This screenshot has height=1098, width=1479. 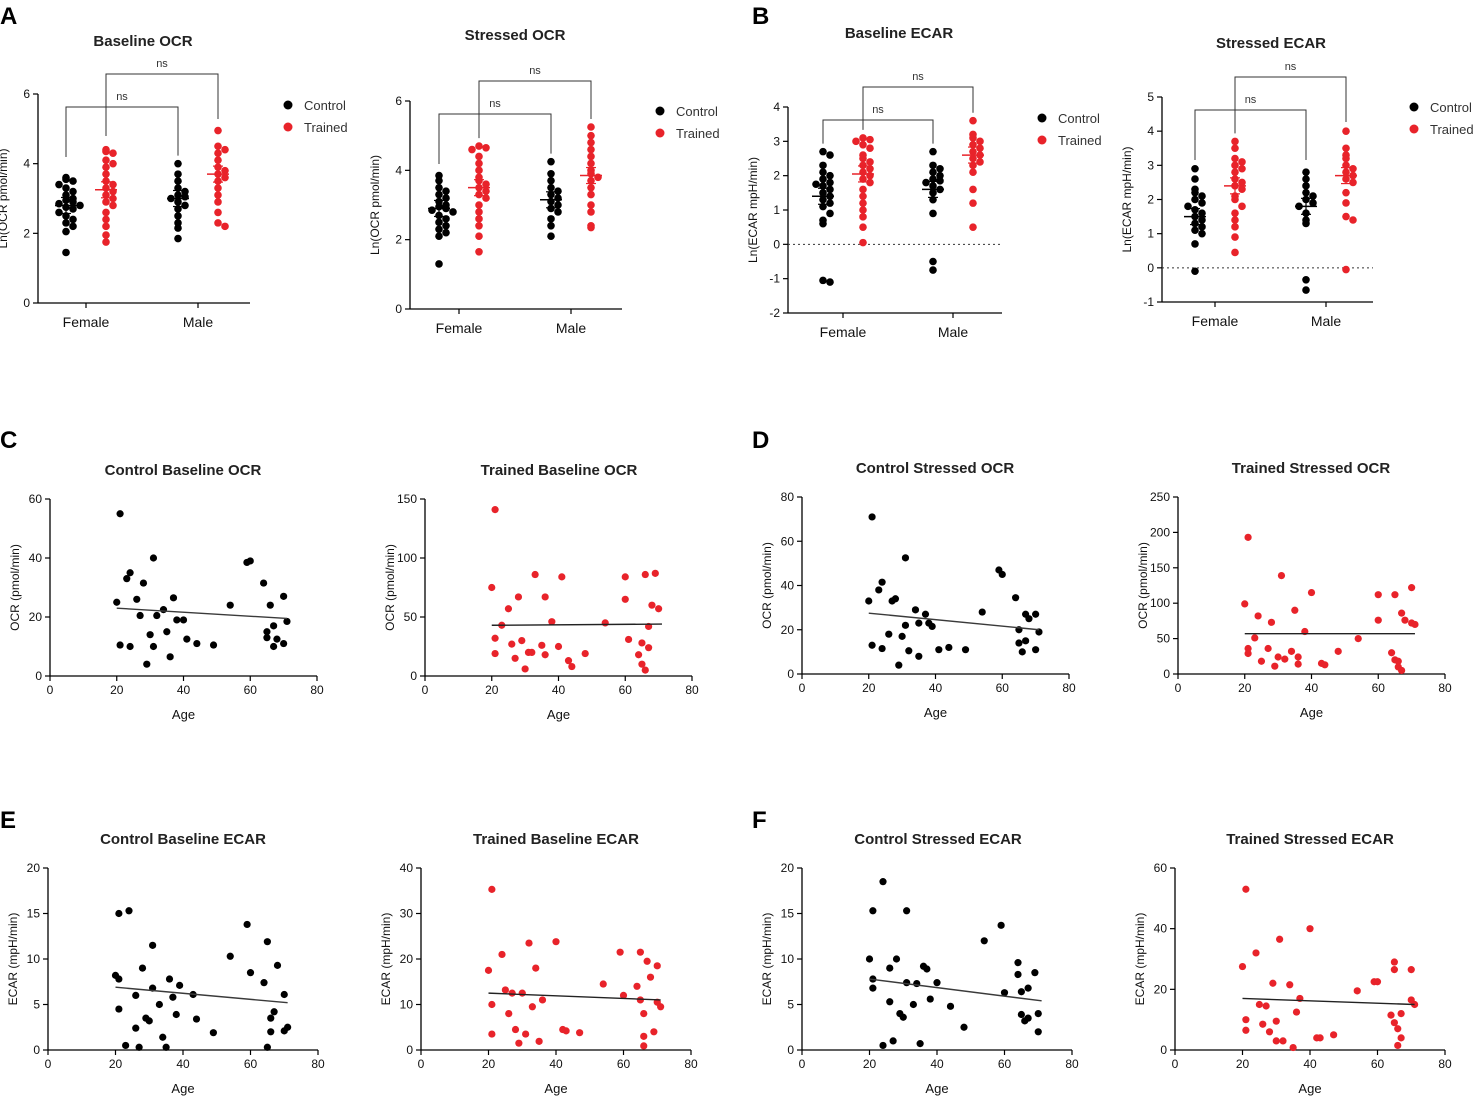 I want to click on y-tick-label: 20, so click(x=788, y=630).